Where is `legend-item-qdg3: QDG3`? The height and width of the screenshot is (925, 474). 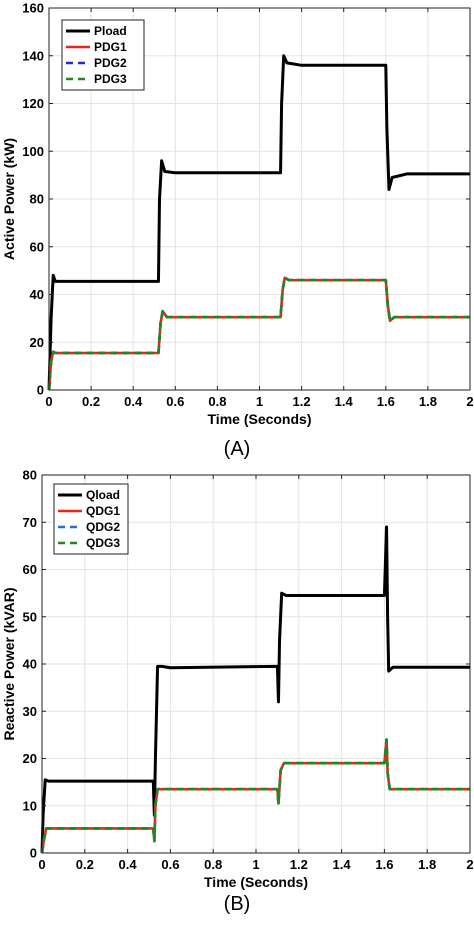 legend-item-qdg3: QDG3 is located at coordinates (89, 543).